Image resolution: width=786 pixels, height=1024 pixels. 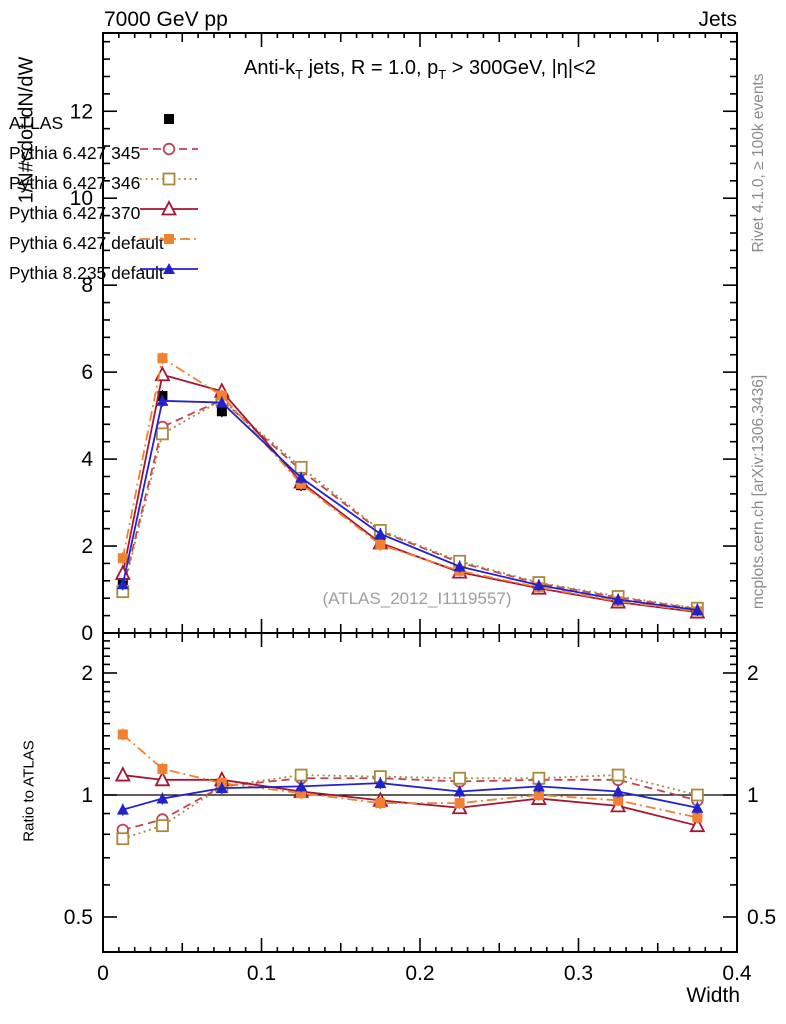 I want to click on ratio-line, so click(x=410, y=807).